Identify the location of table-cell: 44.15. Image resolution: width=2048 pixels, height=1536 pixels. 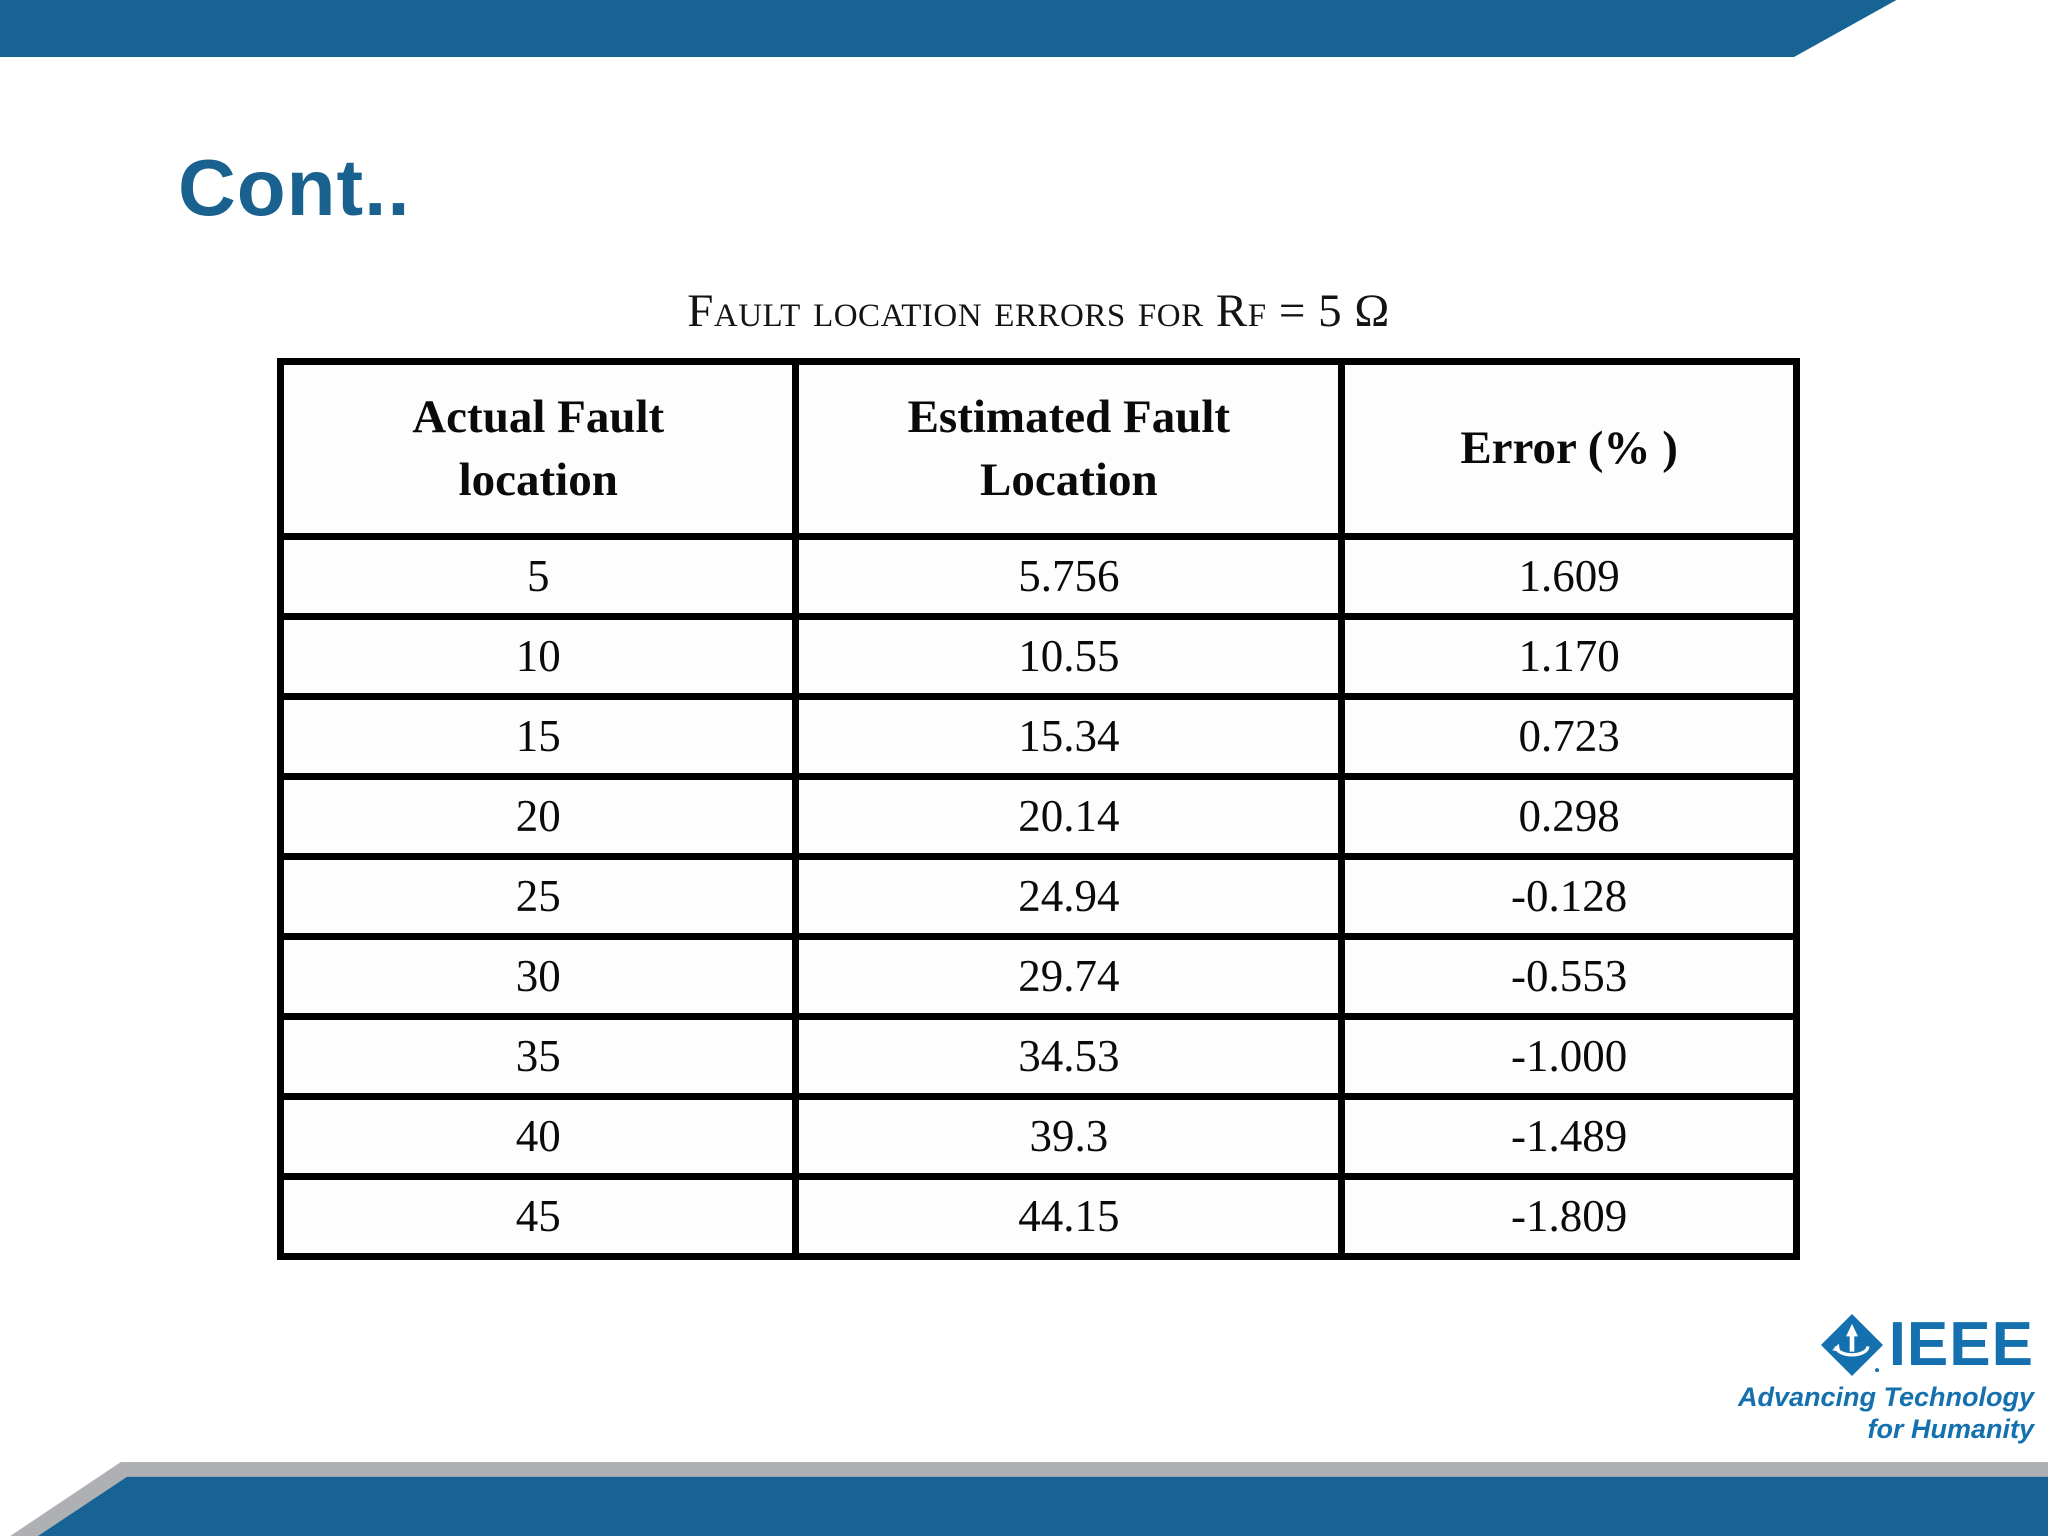
(1069, 1216).